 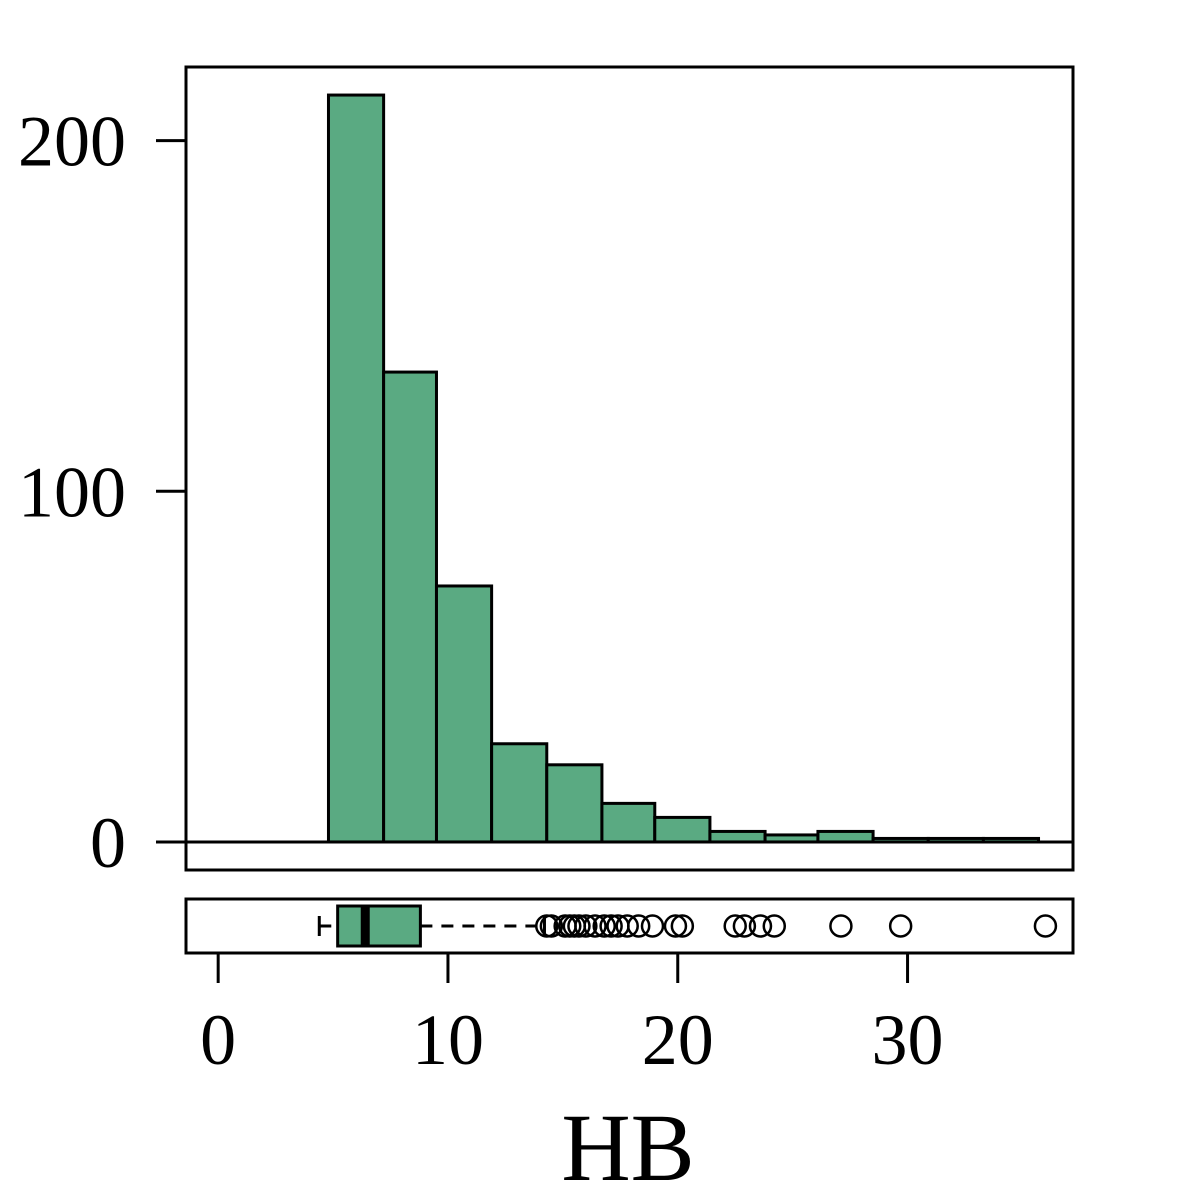 What do you see at coordinates (908, 1040) in the screenshot?
I see `x-tick-label: 30` at bounding box center [908, 1040].